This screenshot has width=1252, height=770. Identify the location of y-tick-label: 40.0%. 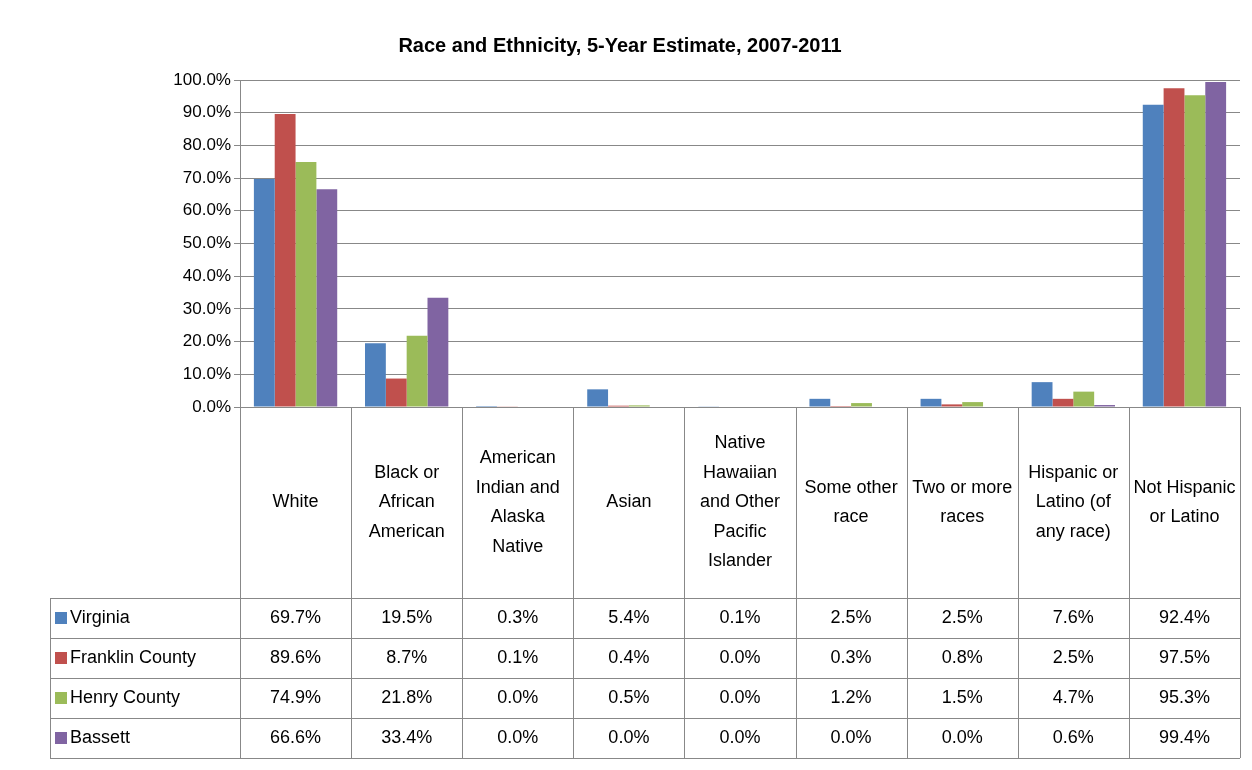
(206, 275).